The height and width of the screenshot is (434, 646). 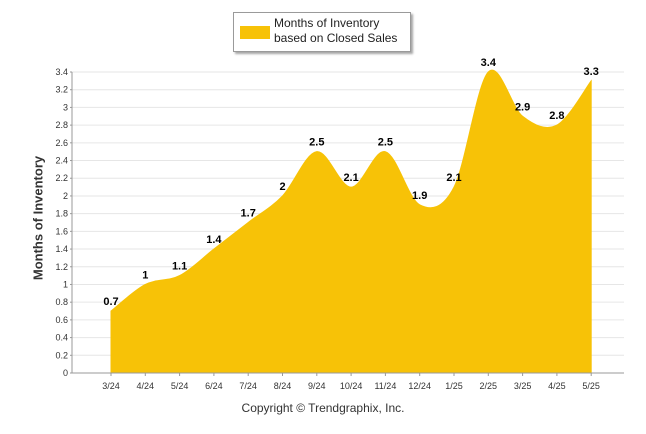 What do you see at coordinates (282, 187) in the screenshot?
I see `data-label: 2` at bounding box center [282, 187].